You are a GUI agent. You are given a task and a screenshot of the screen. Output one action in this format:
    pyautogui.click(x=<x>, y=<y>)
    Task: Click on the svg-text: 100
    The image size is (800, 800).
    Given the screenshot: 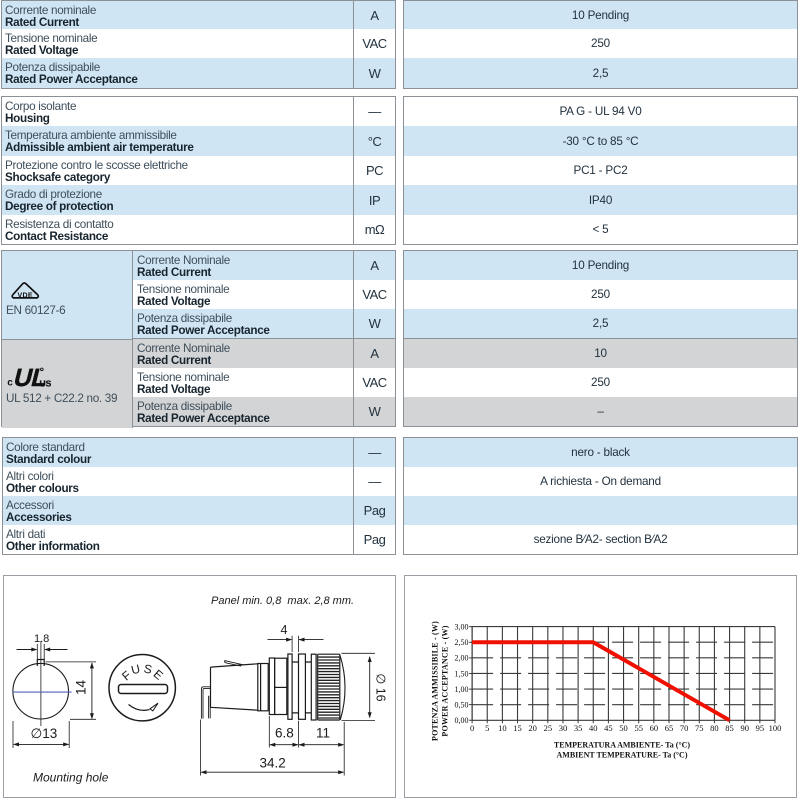 What is the action you would take?
    pyautogui.click(x=775, y=728)
    